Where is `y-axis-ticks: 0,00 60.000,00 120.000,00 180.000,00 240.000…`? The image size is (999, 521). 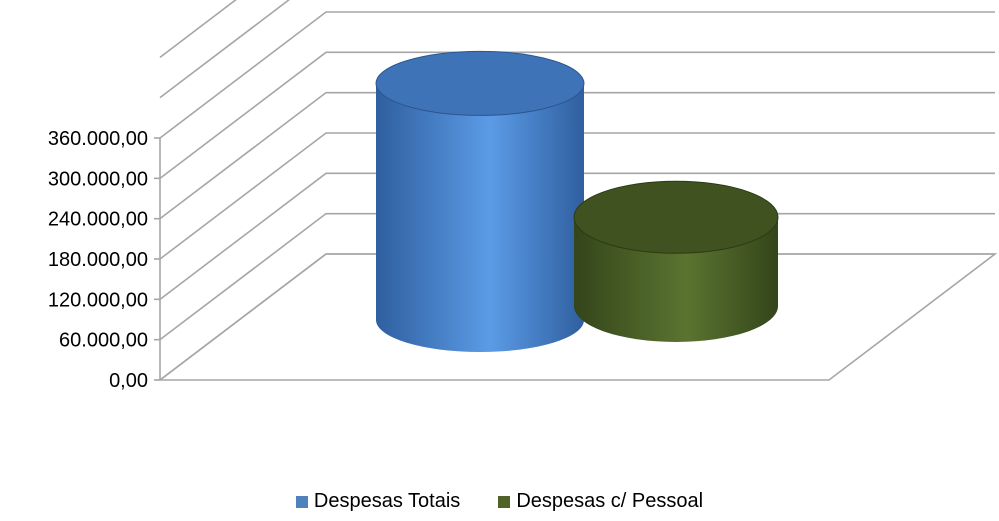
y-axis-ticks: 0,00 60.000,00 120.000,00 180.000,00 240.000… is located at coordinates (104, 260).